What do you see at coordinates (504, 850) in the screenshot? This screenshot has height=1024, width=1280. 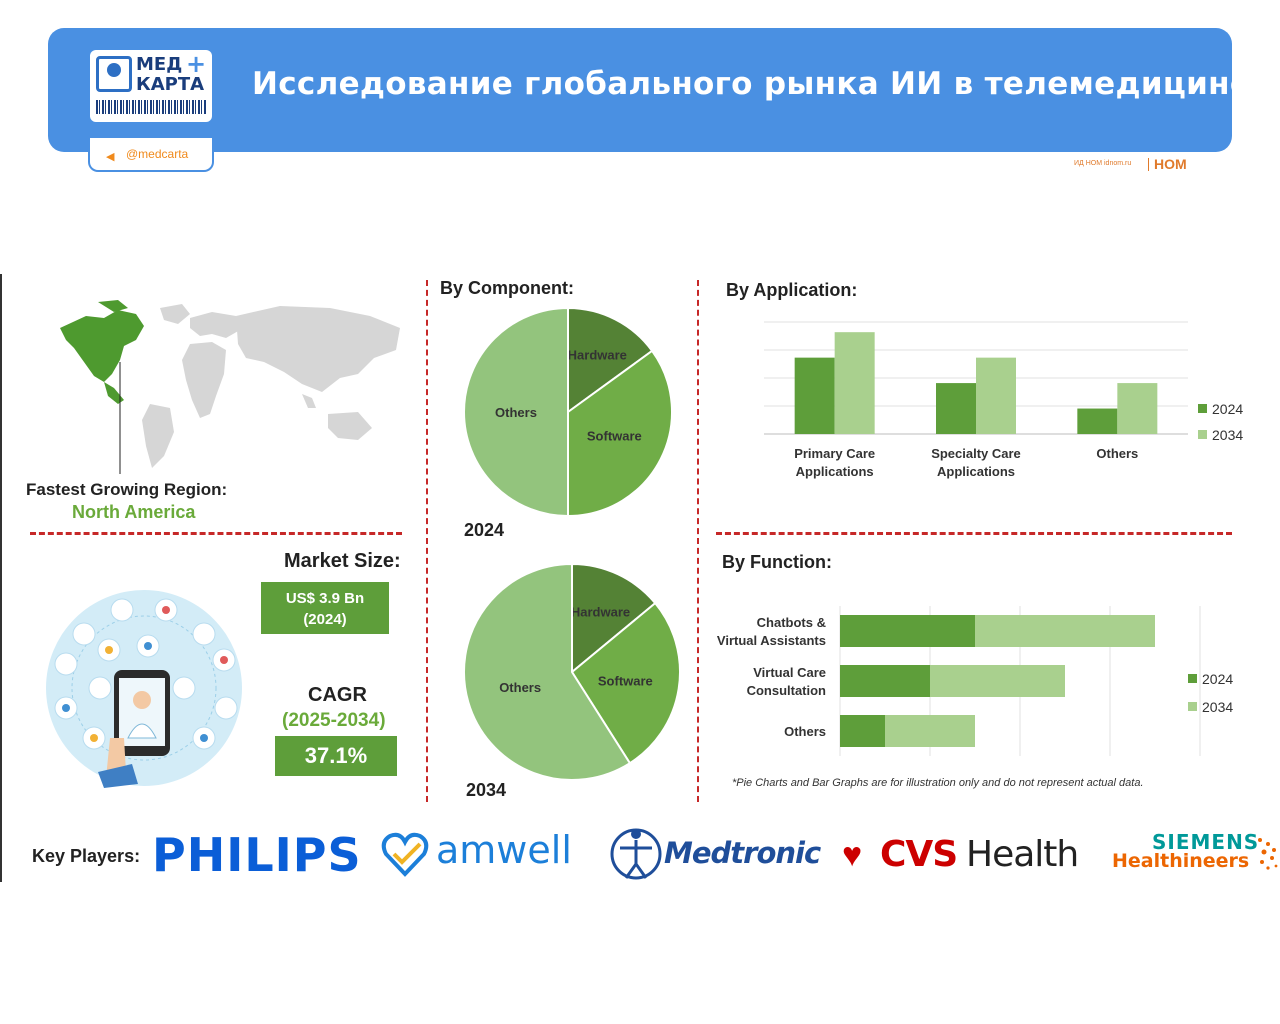 I see `amwell-logo: amwell` at bounding box center [504, 850].